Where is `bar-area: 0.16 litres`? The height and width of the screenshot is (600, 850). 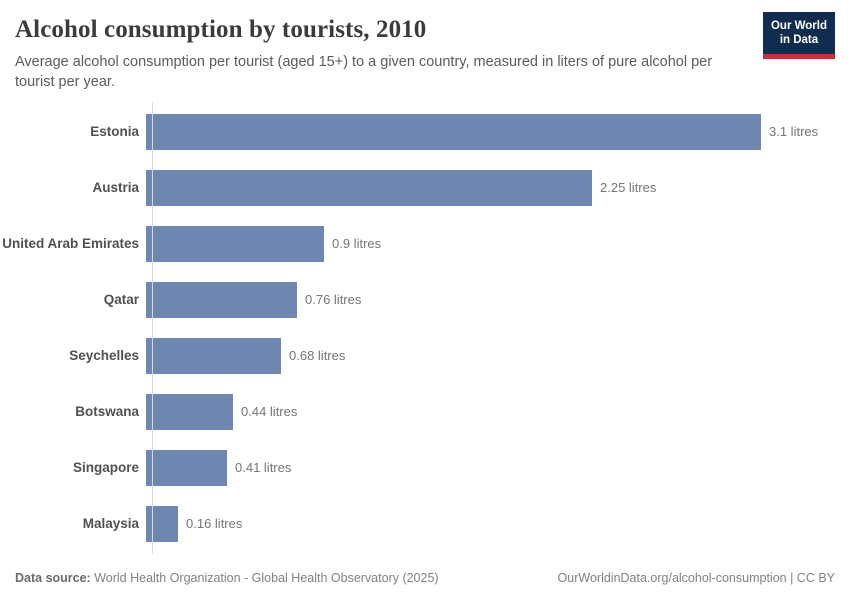
bar-area: 0.16 litres is located at coordinates (490, 524).